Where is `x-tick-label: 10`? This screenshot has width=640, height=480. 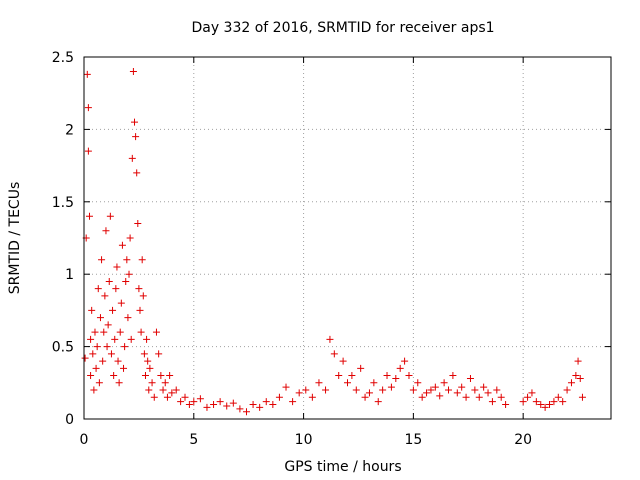
x-tick-label: 10 is located at coordinates (304, 440).